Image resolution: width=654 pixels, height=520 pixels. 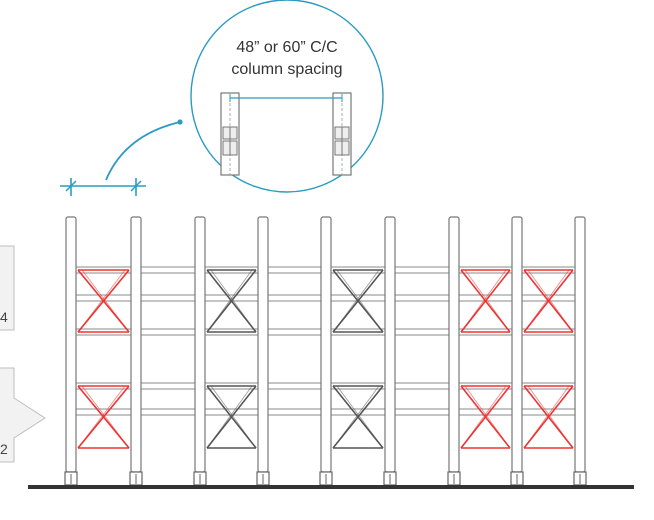 What do you see at coordinates (286, 47) in the screenshot?
I see `callout-title-line1: 48” or 60” C/C` at bounding box center [286, 47].